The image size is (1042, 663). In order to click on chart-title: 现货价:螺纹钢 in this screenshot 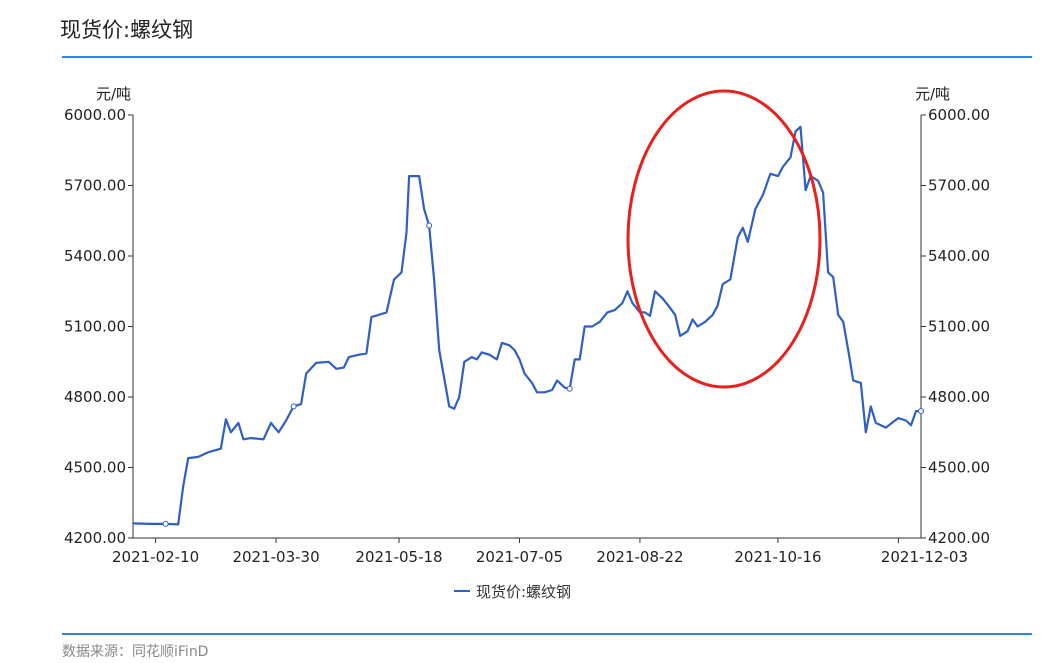, I will do `click(127, 30)`.